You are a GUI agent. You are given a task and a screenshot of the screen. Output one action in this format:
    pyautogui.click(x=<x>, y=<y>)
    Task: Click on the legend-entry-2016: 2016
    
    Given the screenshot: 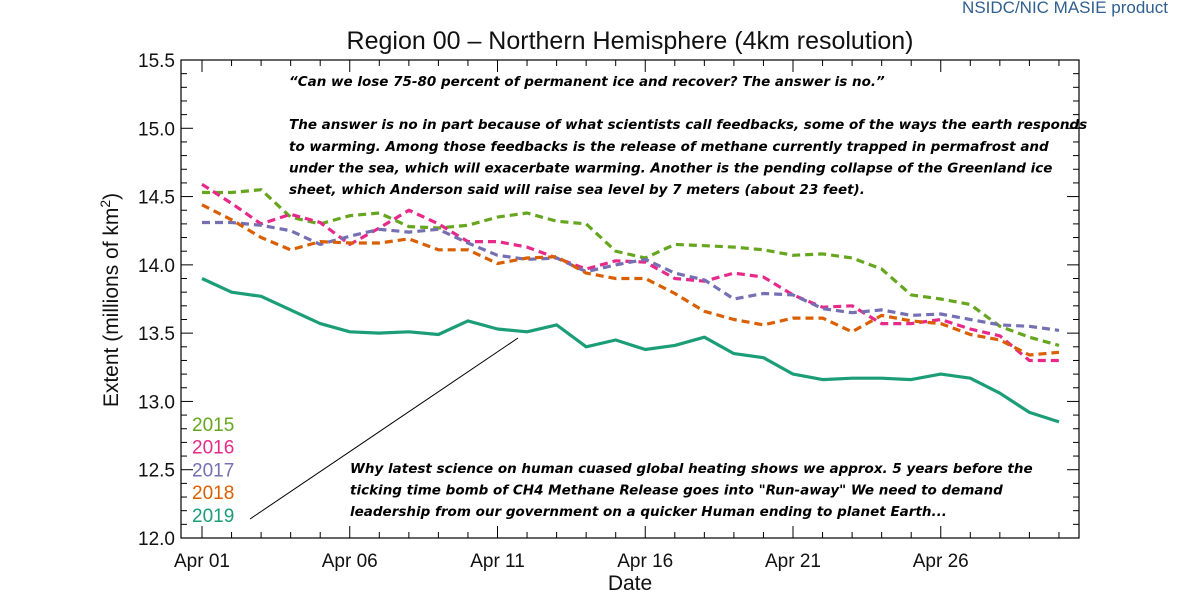 What is the action you would take?
    pyautogui.click(x=213, y=448)
    